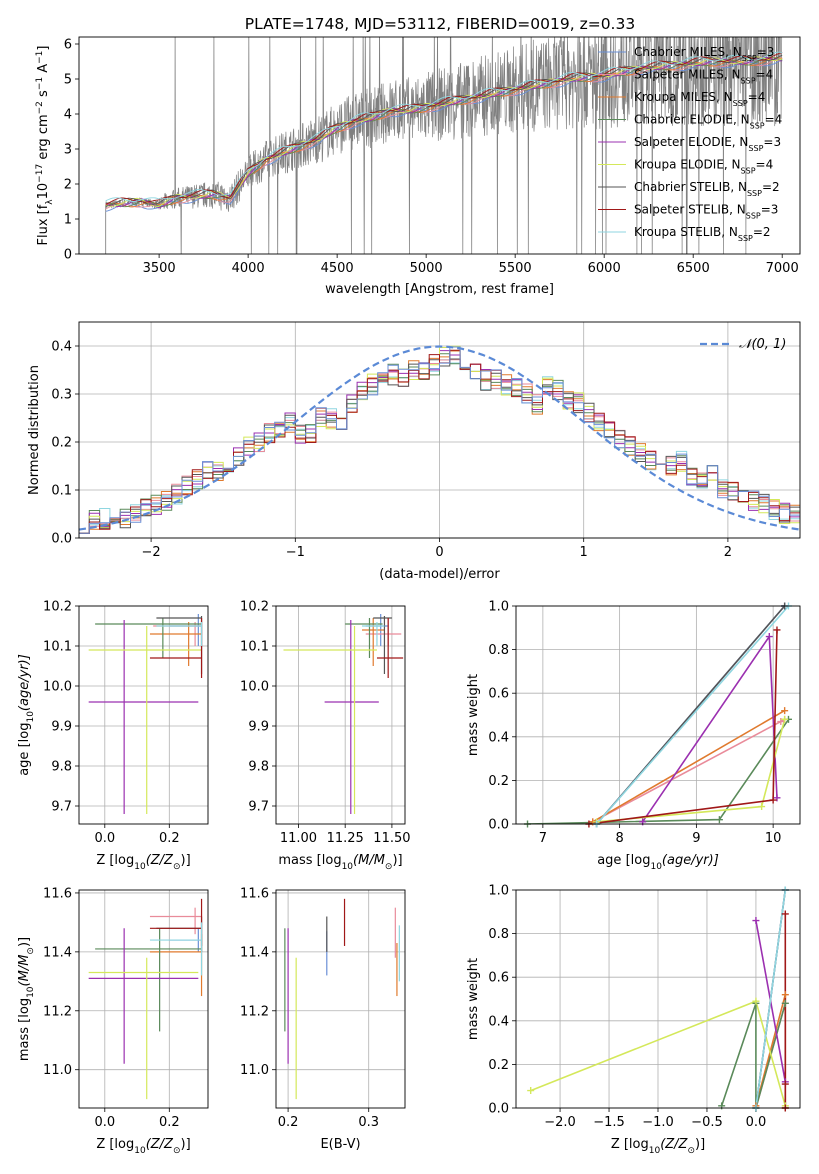  Describe the element at coordinates (57, 893) in the screenshot. I see `y-tick-label: 11.6` at that location.